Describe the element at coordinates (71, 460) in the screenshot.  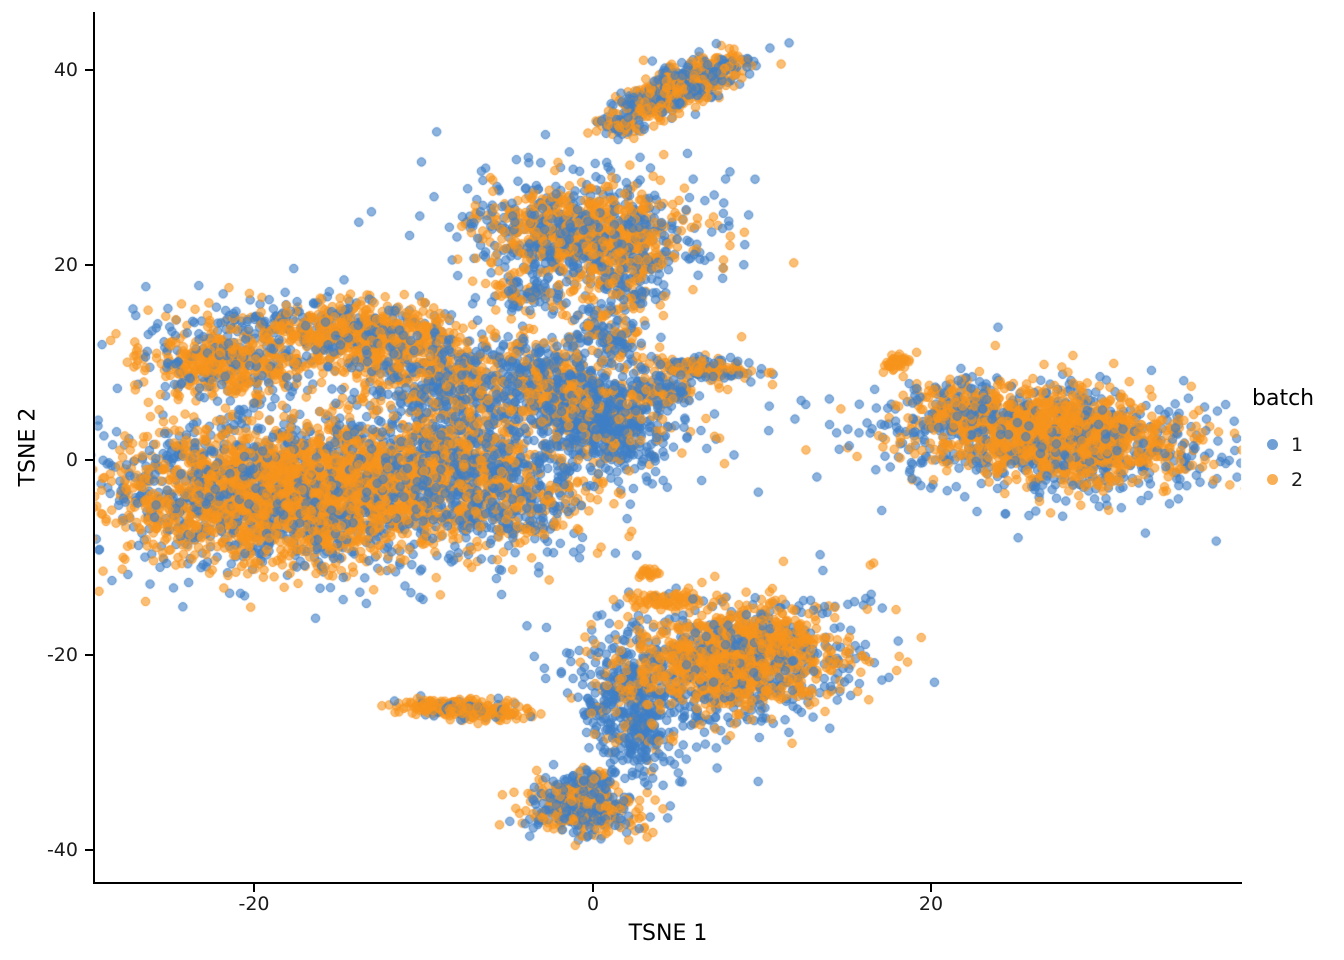
I see `y-tick-label: 0` at that location.